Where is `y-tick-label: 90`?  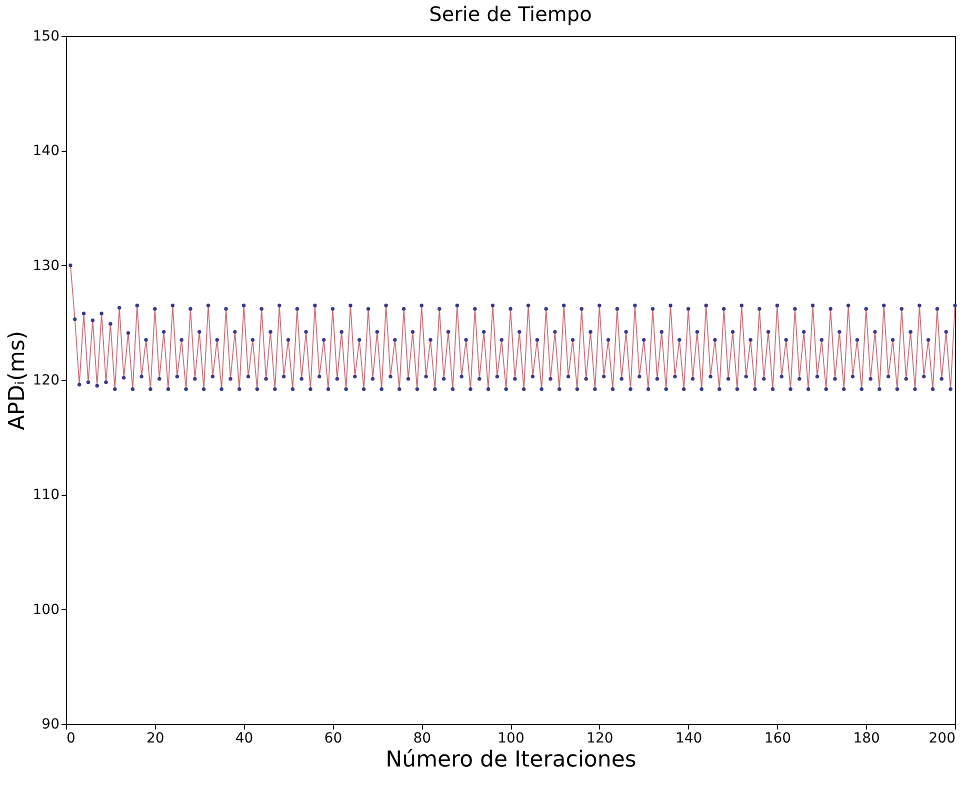 y-tick-label: 90 is located at coordinates (51, 724).